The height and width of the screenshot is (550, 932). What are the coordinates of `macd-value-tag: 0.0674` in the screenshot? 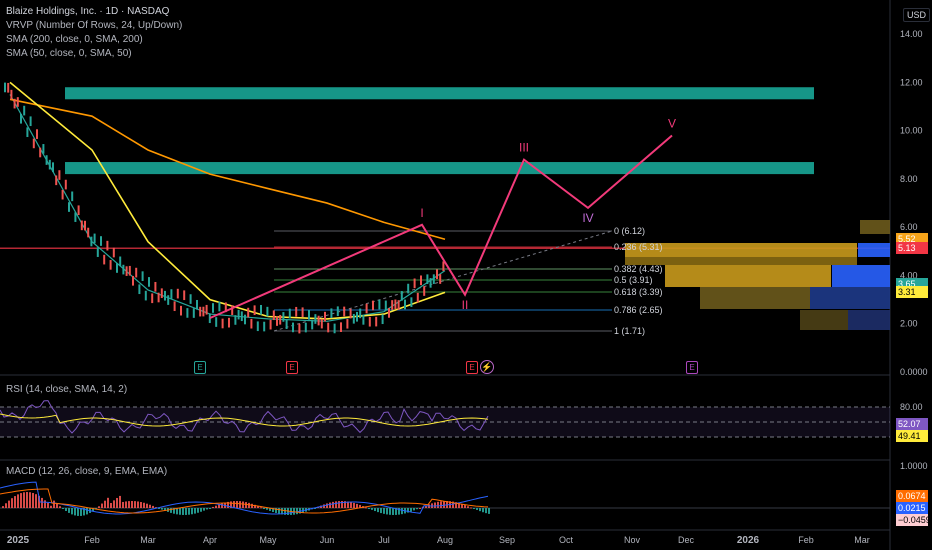 It's located at (912, 496).